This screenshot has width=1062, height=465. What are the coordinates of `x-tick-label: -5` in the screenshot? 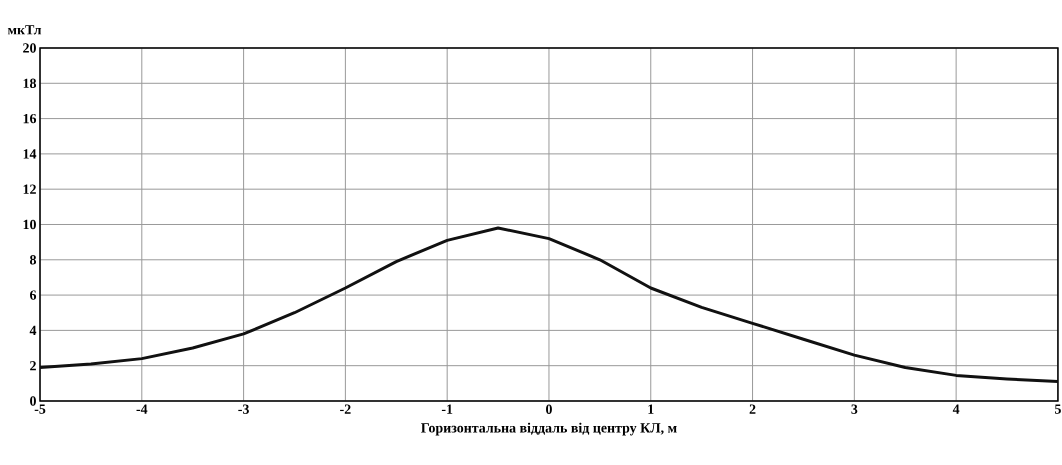 It's located at (40, 409).